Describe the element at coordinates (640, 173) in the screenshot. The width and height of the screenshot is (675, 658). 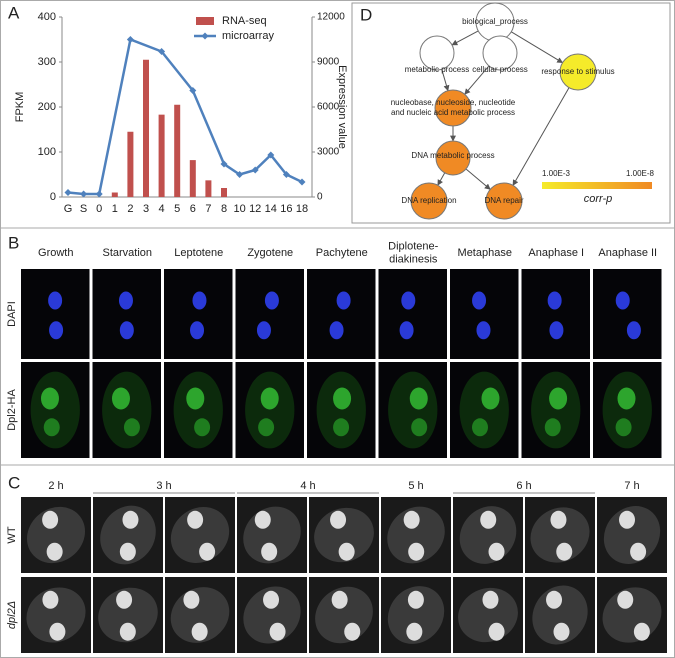
I see `legend-high: 1.00E-8` at that location.